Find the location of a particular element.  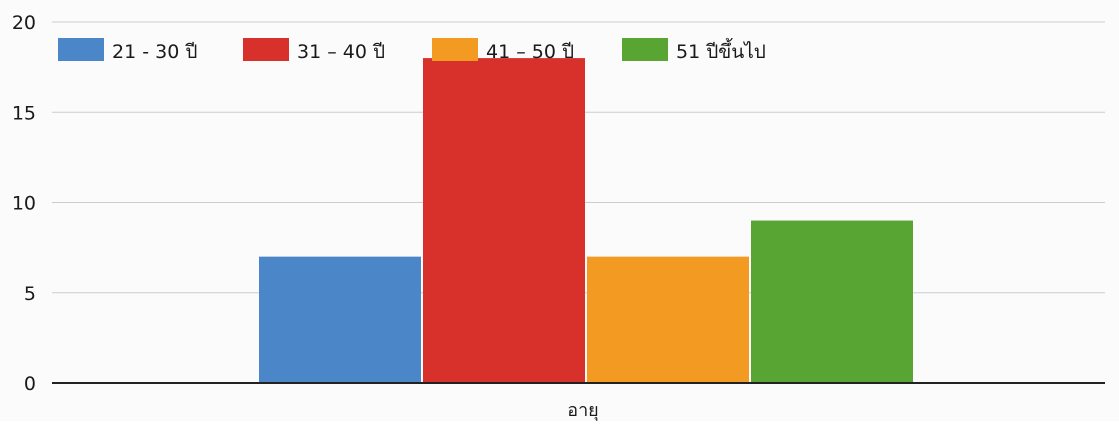

y-tick-label: 10 is located at coordinates (24, 204).